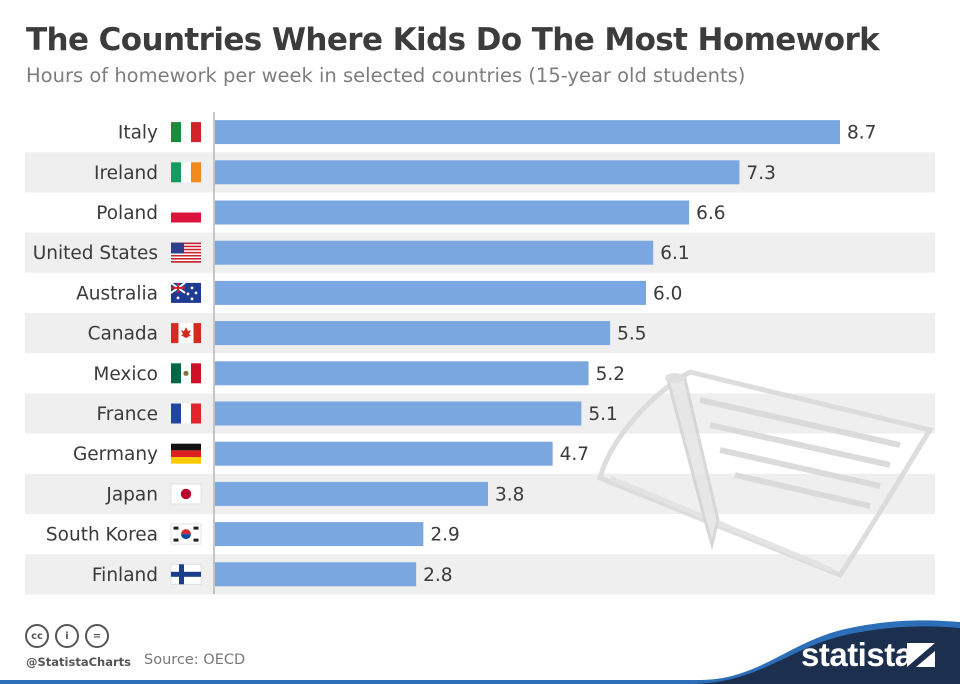 The width and height of the screenshot is (960, 684). I want to click on bar-canada, so click(413, 333).